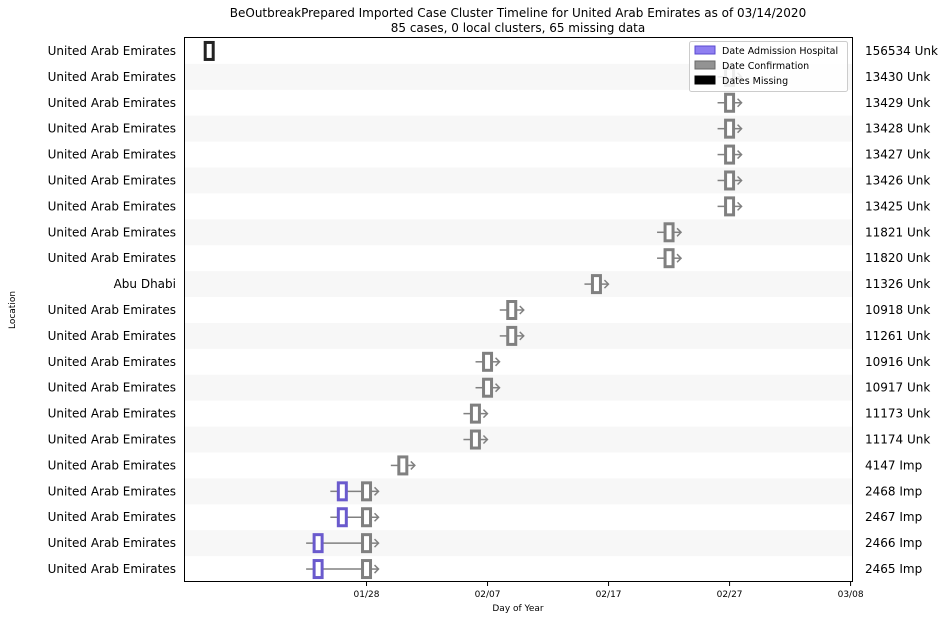 This screenshot has width=948, height=620. I want to click on x-tick-label: 02/07, so click(488, 595).